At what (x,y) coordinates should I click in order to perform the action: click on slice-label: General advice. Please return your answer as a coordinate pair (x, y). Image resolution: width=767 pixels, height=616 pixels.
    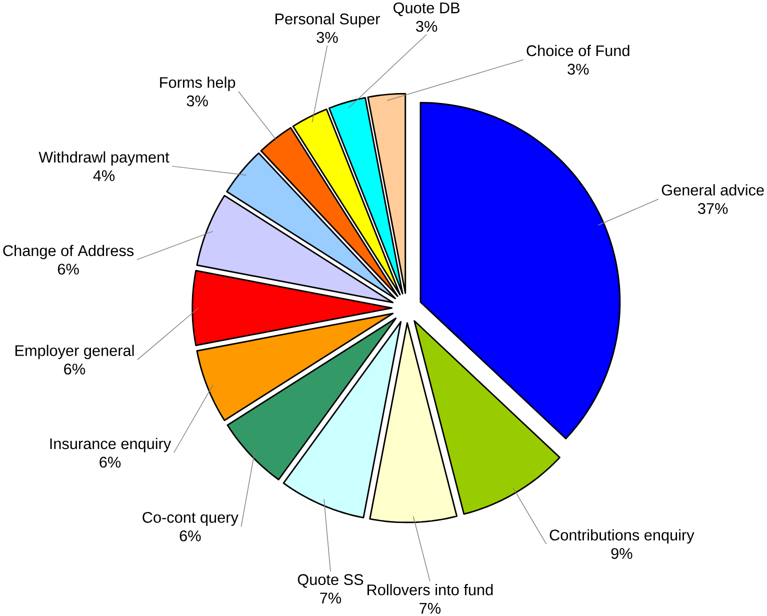
    Looking at the image, I should click on (713, 190).